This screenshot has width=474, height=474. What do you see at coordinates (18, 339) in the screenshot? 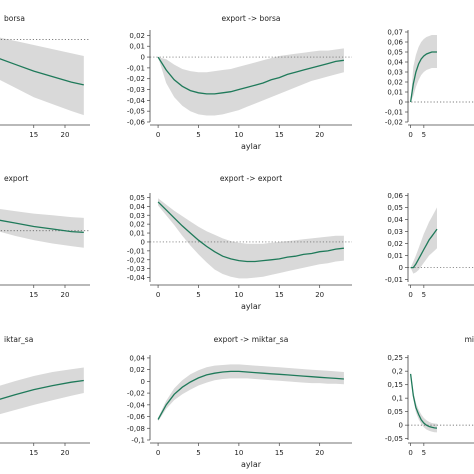
I see `panel-title: iktar_sa` at bounding box center [18, 339].